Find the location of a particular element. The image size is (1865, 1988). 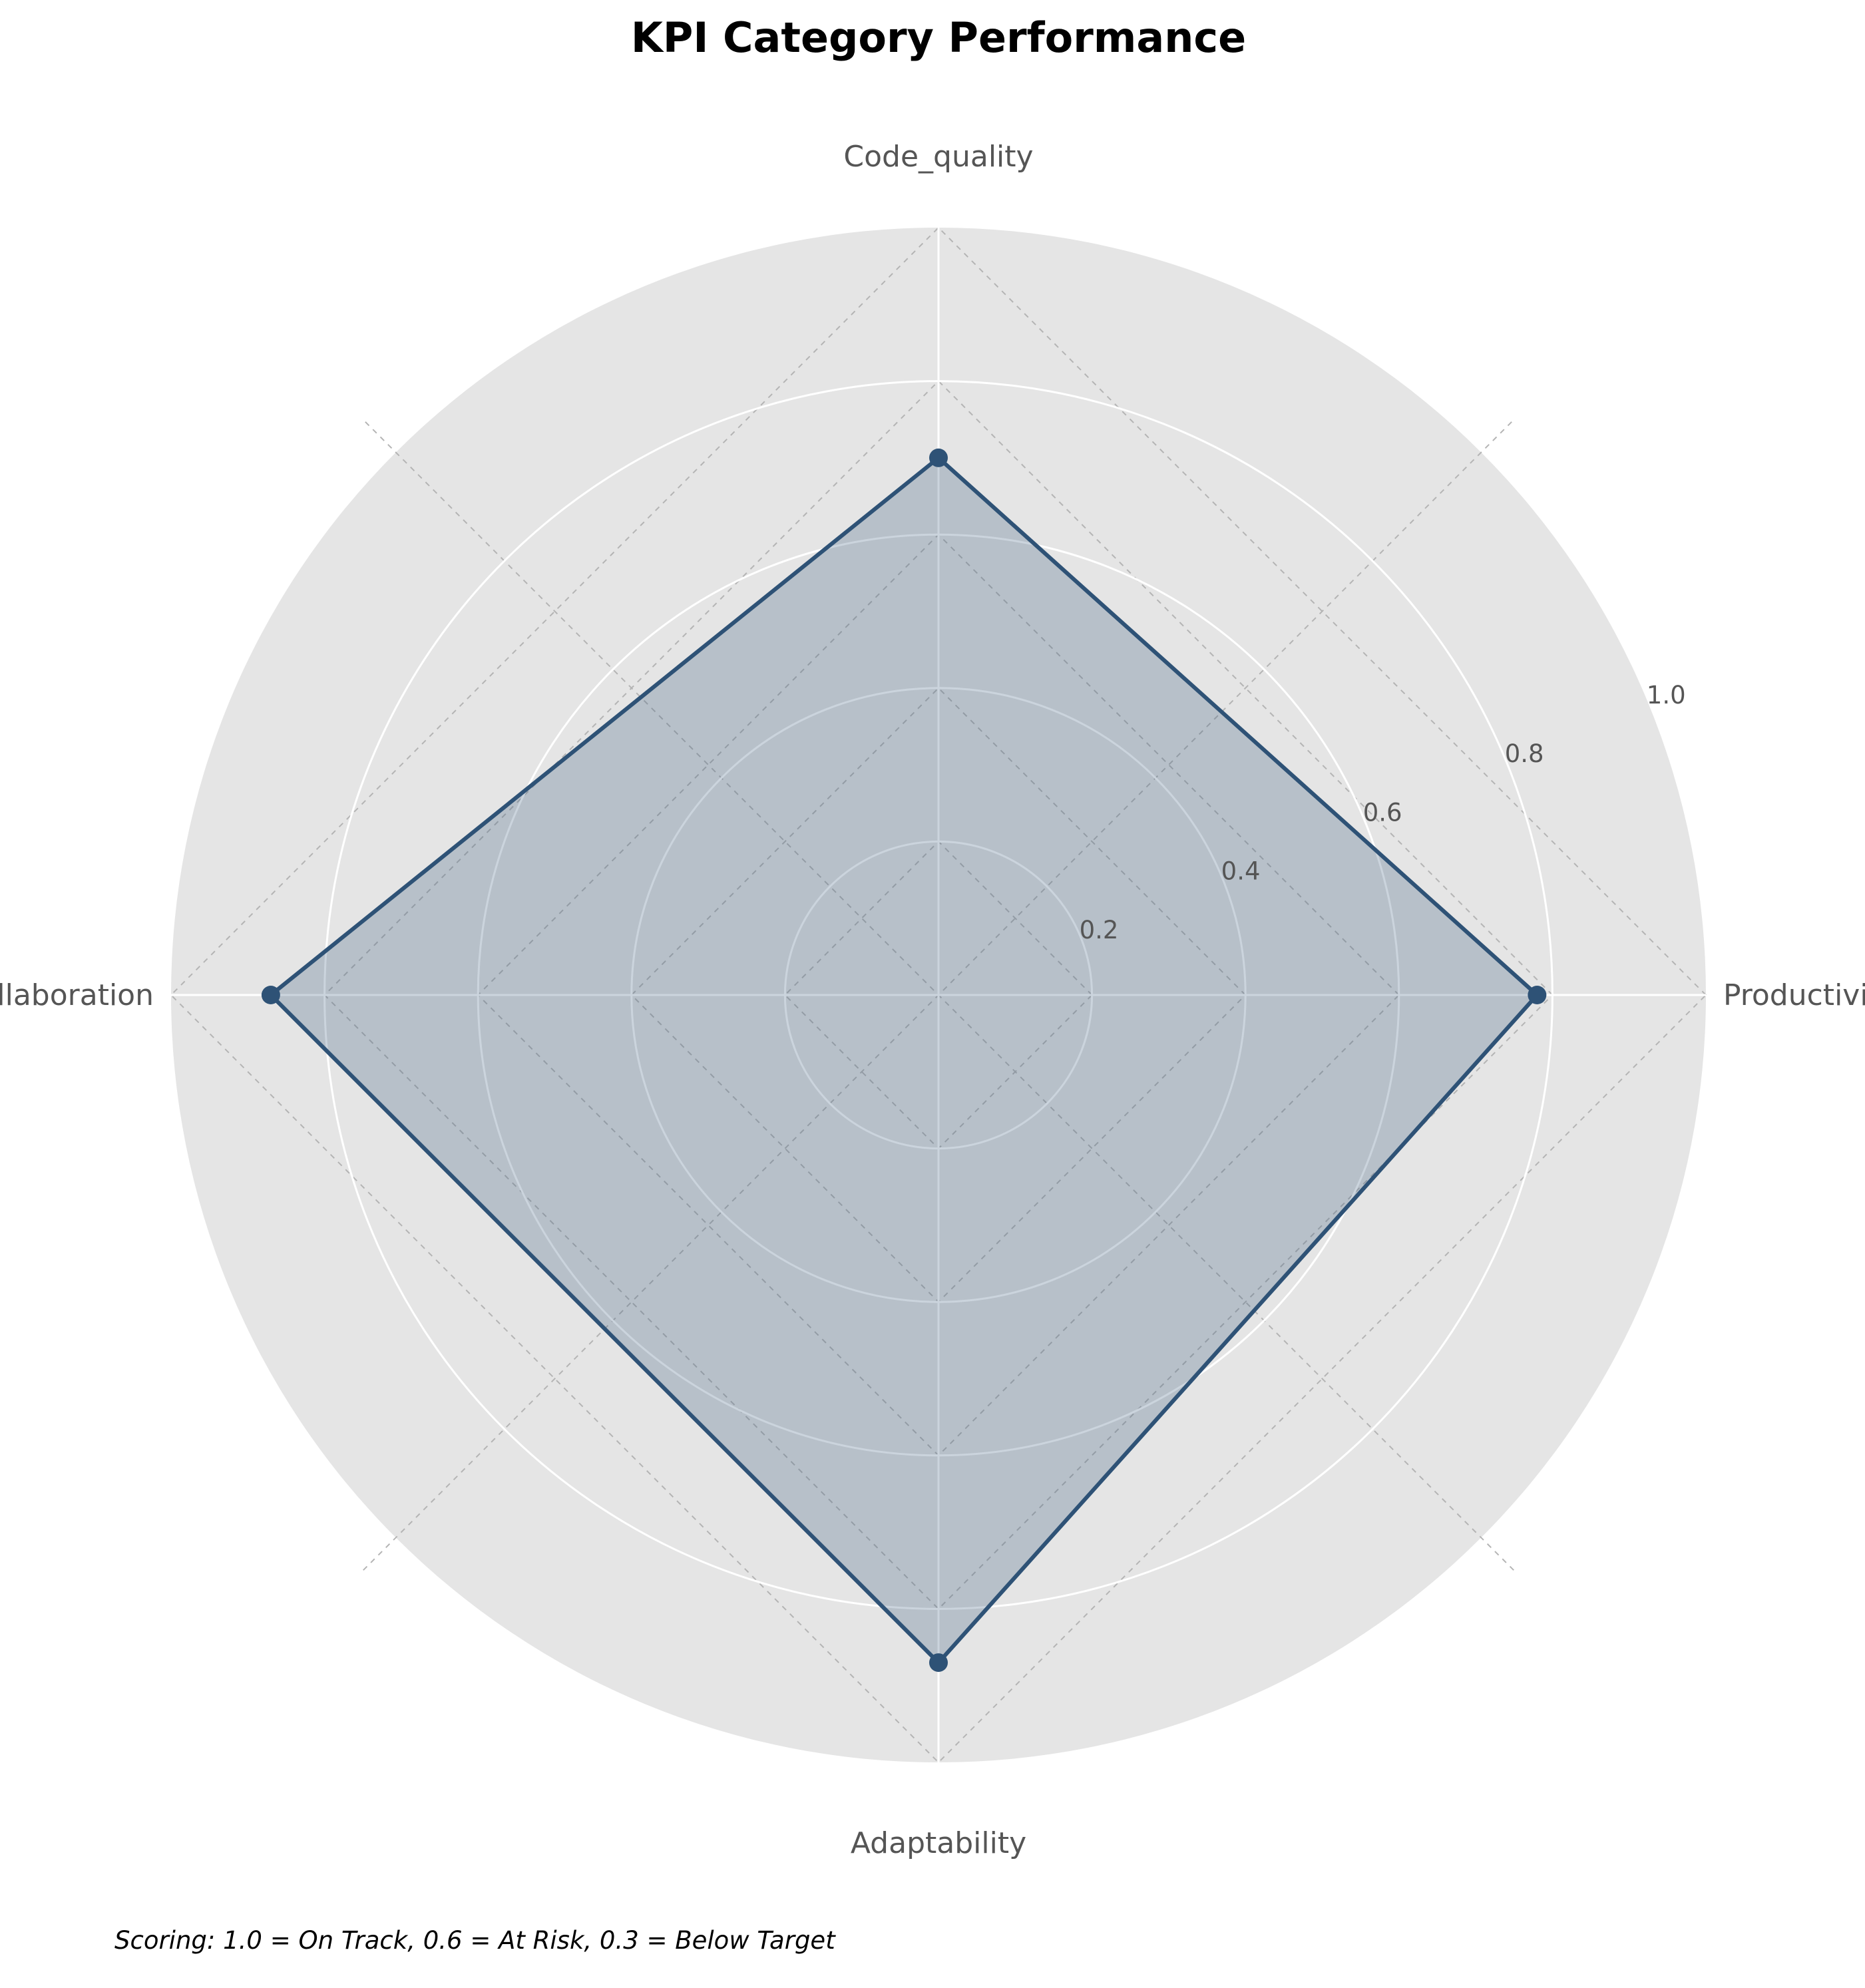

r-tick-label: 0.6 is located at coordinates (1382, 812).